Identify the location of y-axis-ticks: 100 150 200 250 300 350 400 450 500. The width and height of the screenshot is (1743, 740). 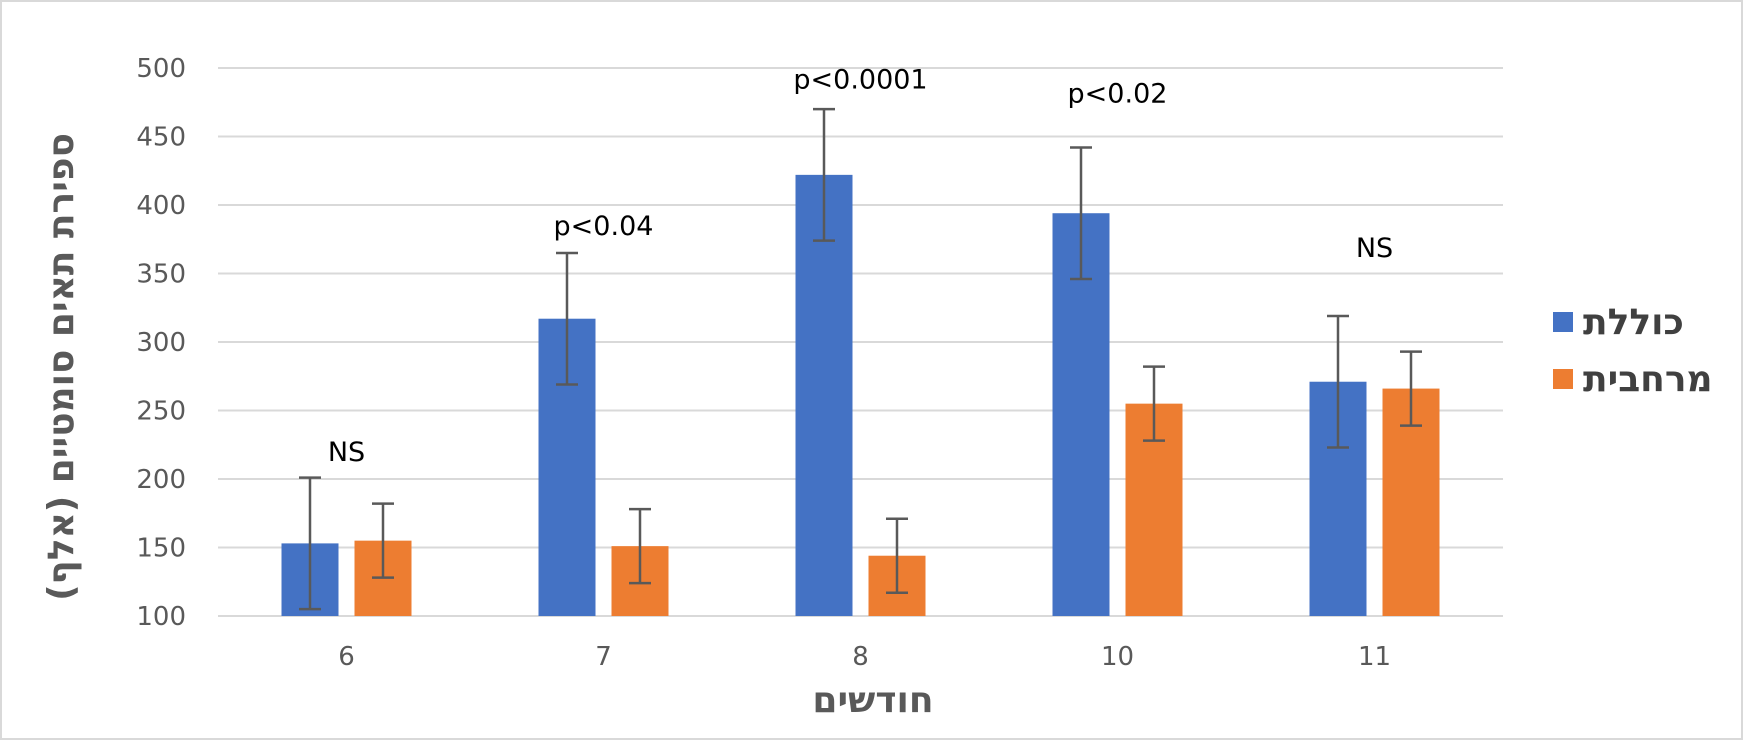
(161, 343).